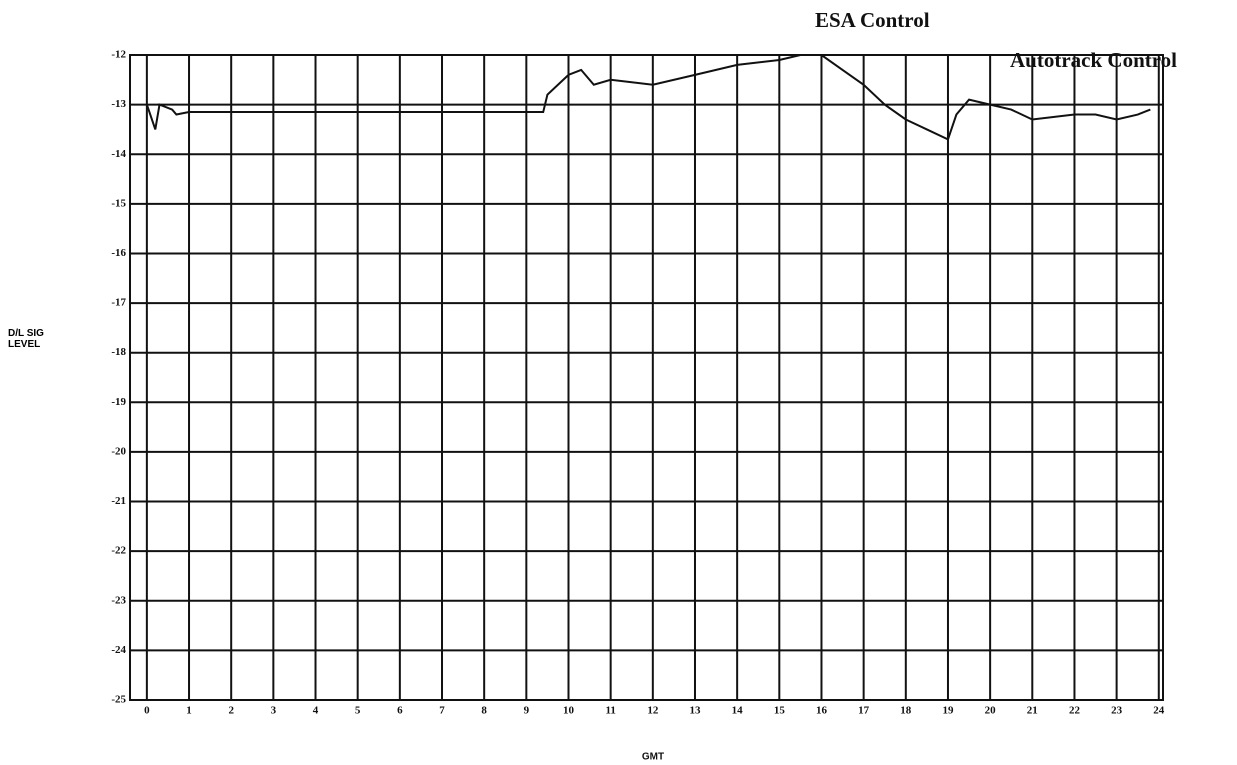  What do you see at coordinates (864, 711) in the screenshot?
I see `x-tick-label: 17` at bounding box center [864, 711].